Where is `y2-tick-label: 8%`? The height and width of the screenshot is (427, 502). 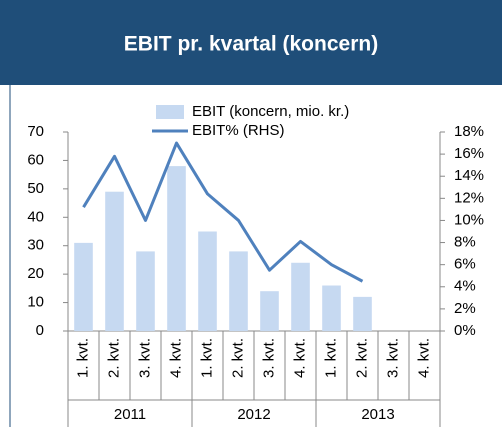
y2-tick-label: 8% is located at coordinates (465, 242).